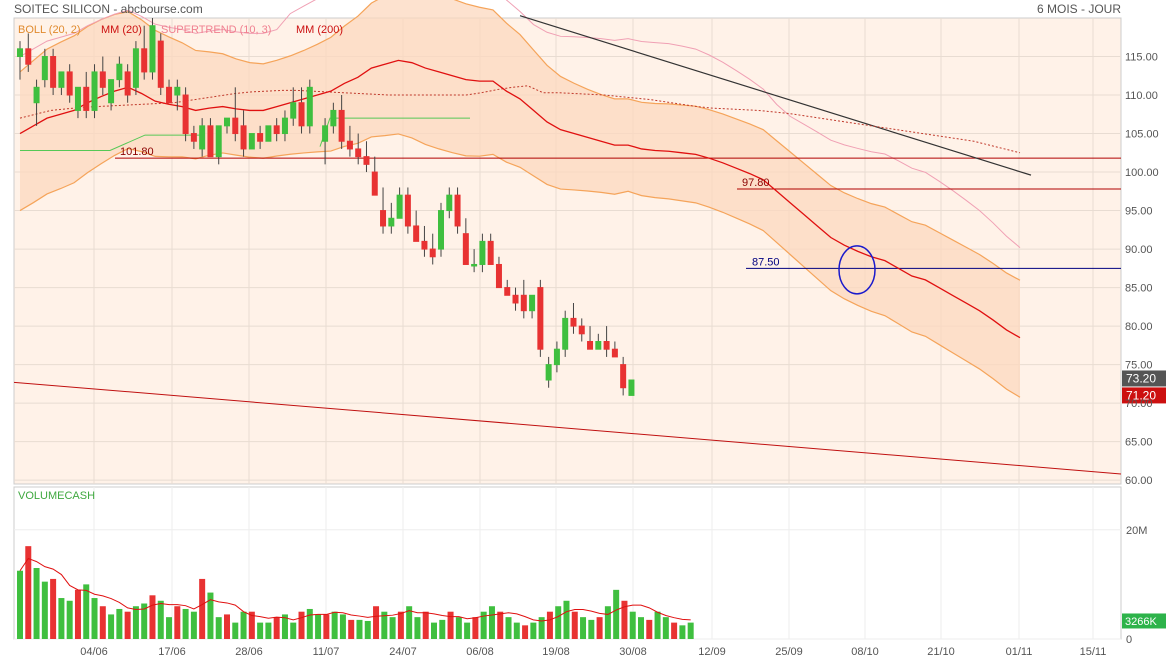 This screenshot has width=1170, height=667. Describe the element at coordinates (1139, 250) in the screenshot. I see `y-tick-label: 90.00` at that location.